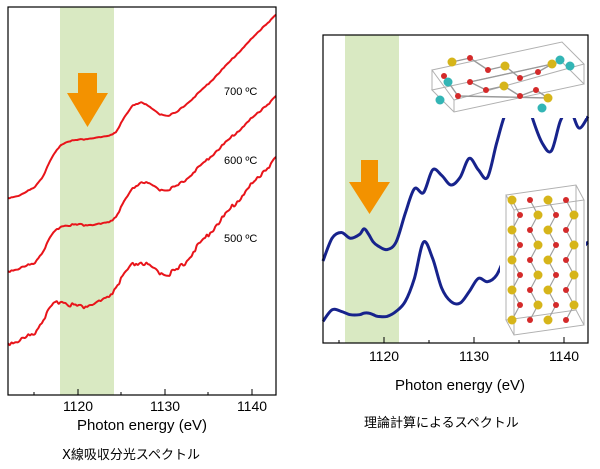  What do you see at coordinates (252, 406) in the screenshot?
I see `left-tick-label-1140: 1140` at bounding box center [252, 406].